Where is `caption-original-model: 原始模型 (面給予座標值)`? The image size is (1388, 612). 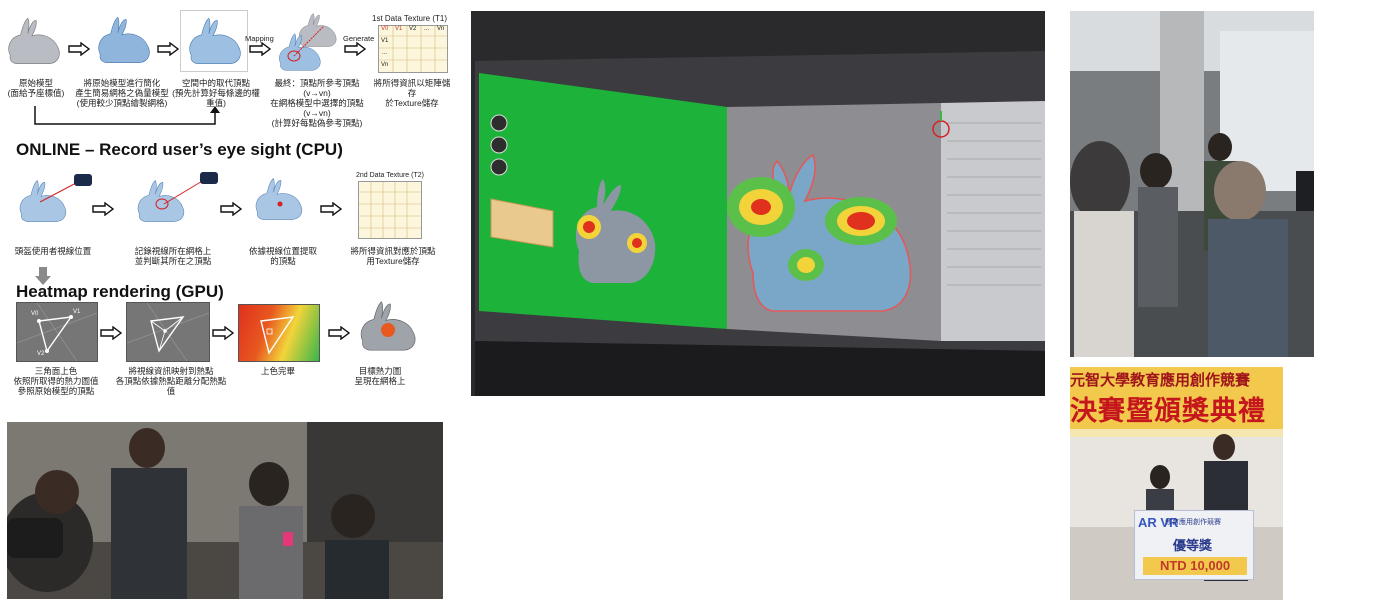 caption-original-model: 原始模型 (面給予座標值) is located at coordinates (36, 88).